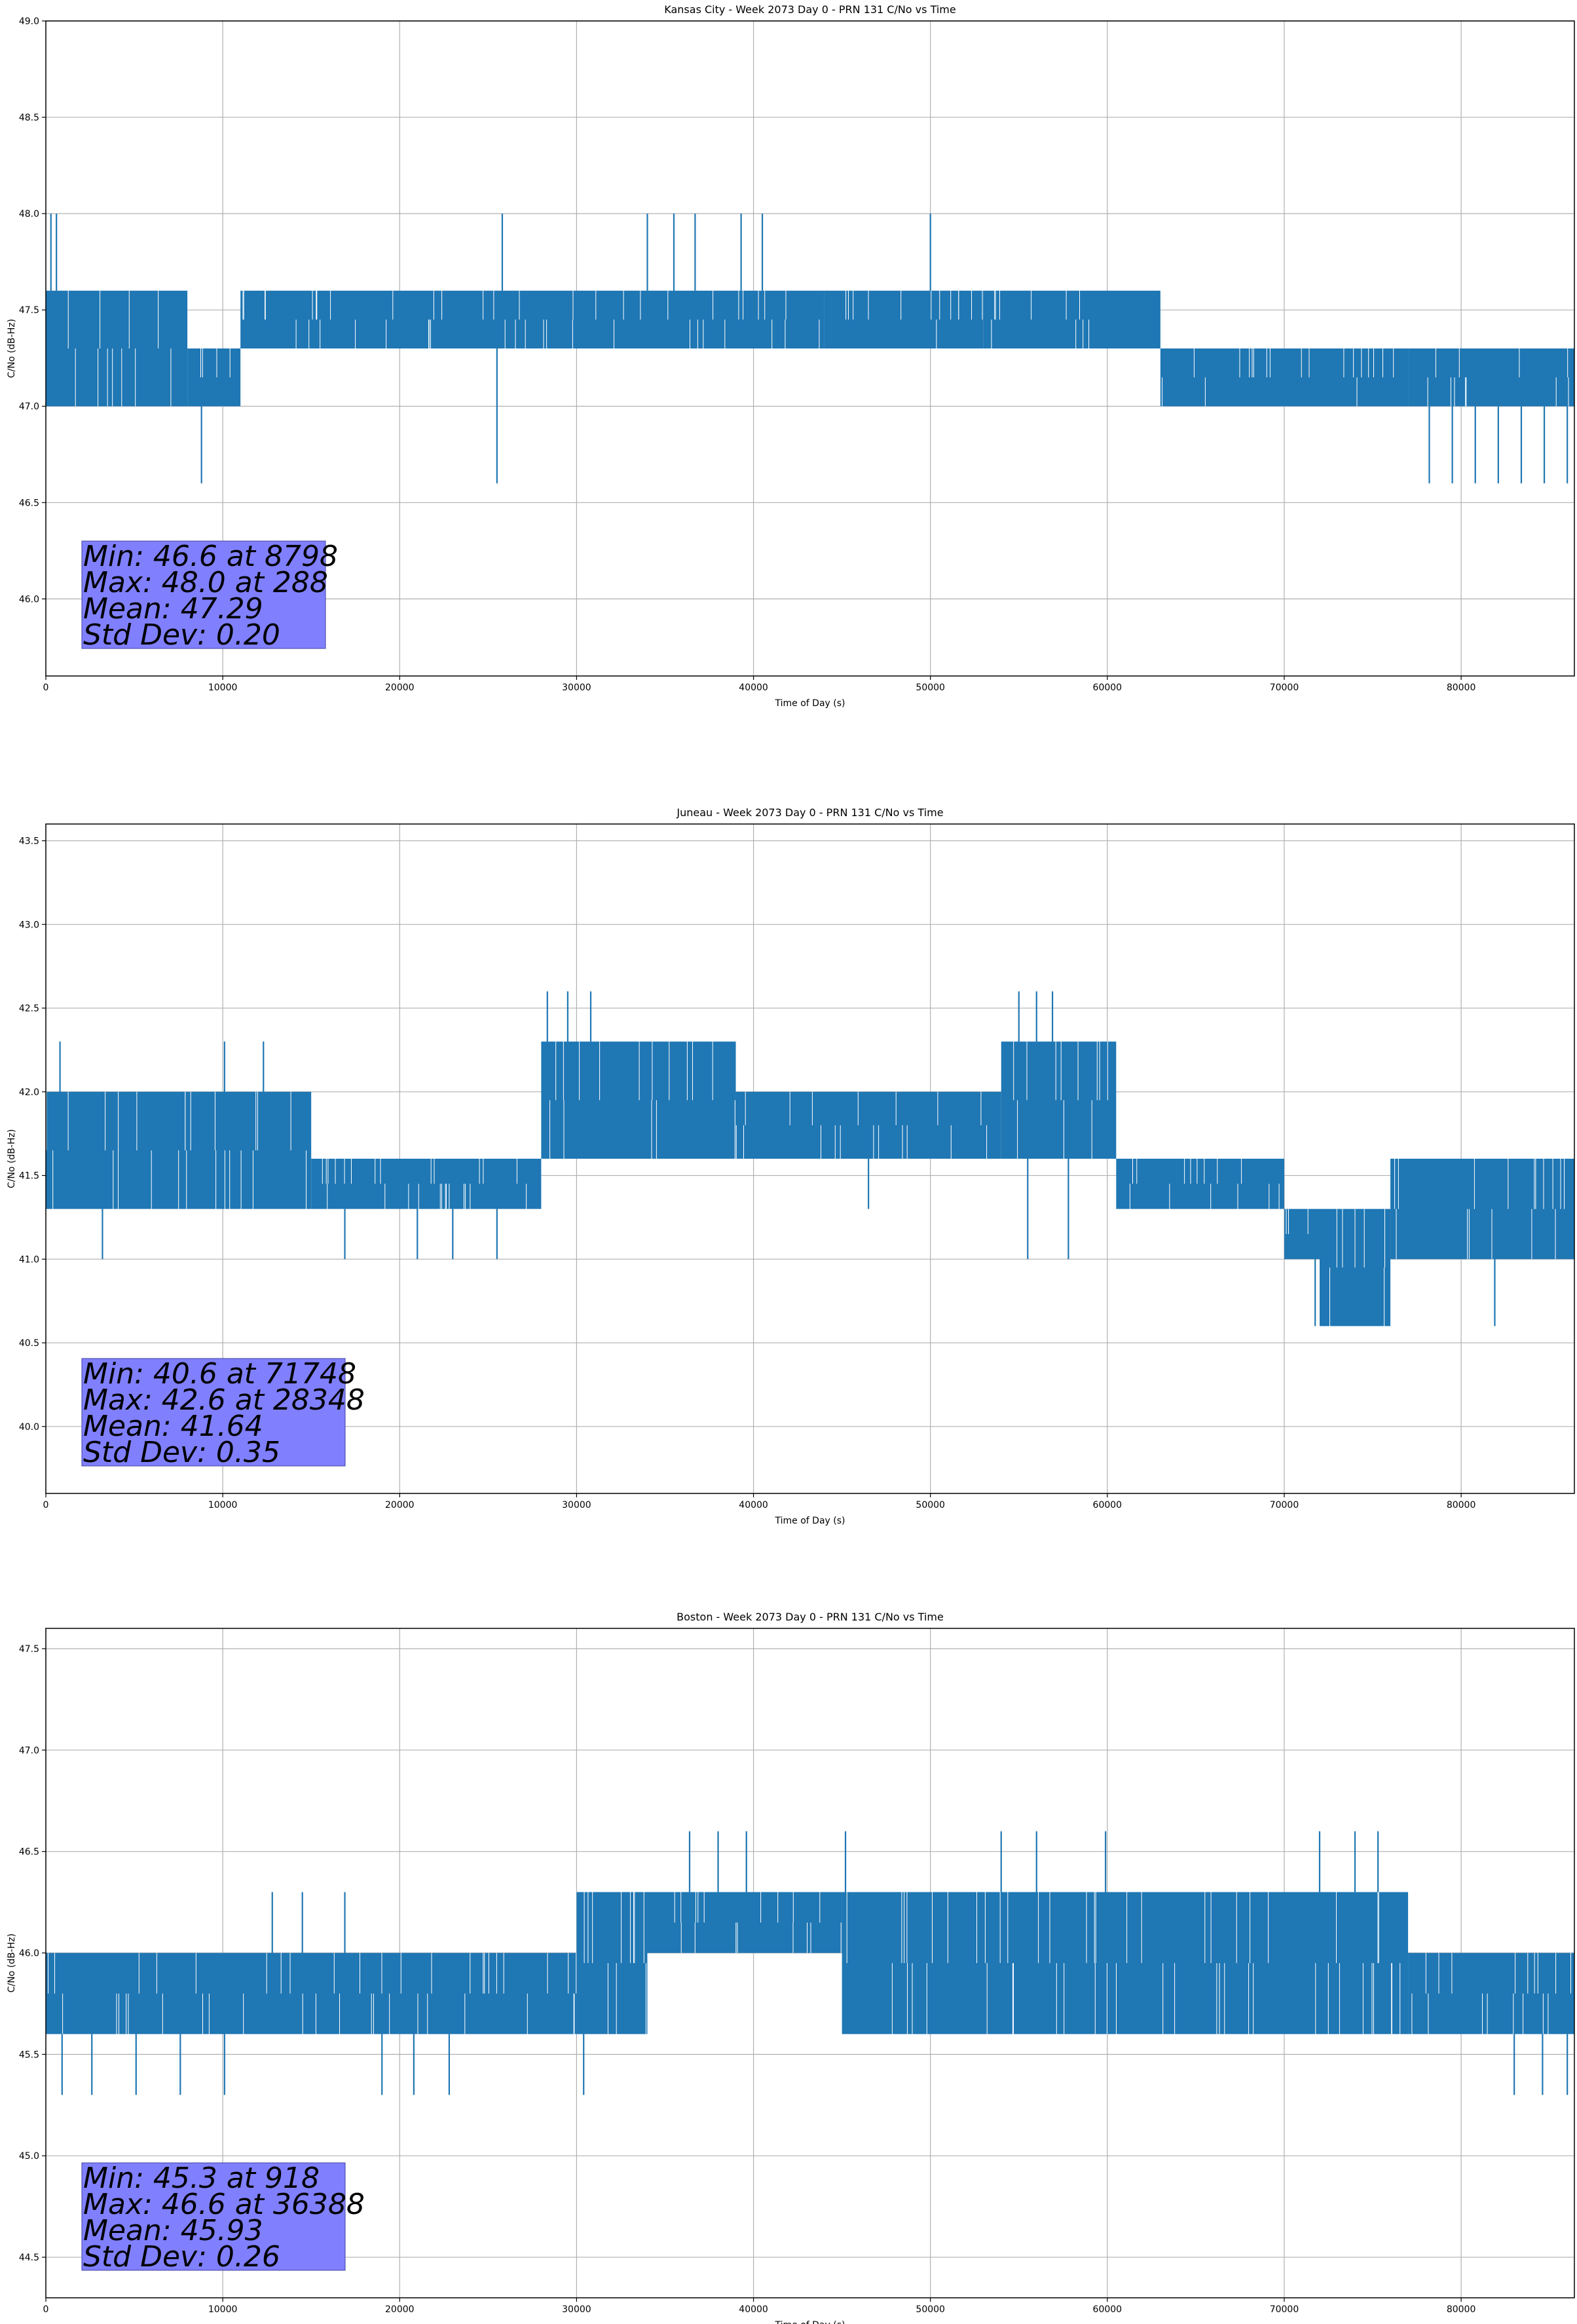  Describe the element at coordinates (224, 1400) in the screenshot. I see `stats-max: Max: 42.6 at 28348` at that location.